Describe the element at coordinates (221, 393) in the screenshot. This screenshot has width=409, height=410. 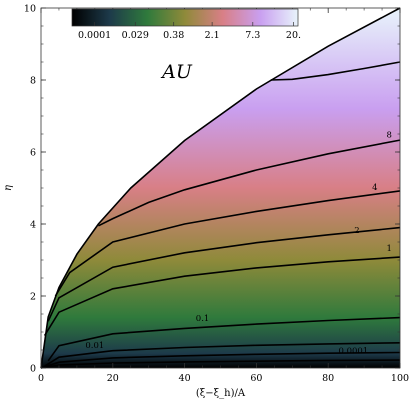
I see `x-axis-label: (ξ−ξ_h)/A` at that location.